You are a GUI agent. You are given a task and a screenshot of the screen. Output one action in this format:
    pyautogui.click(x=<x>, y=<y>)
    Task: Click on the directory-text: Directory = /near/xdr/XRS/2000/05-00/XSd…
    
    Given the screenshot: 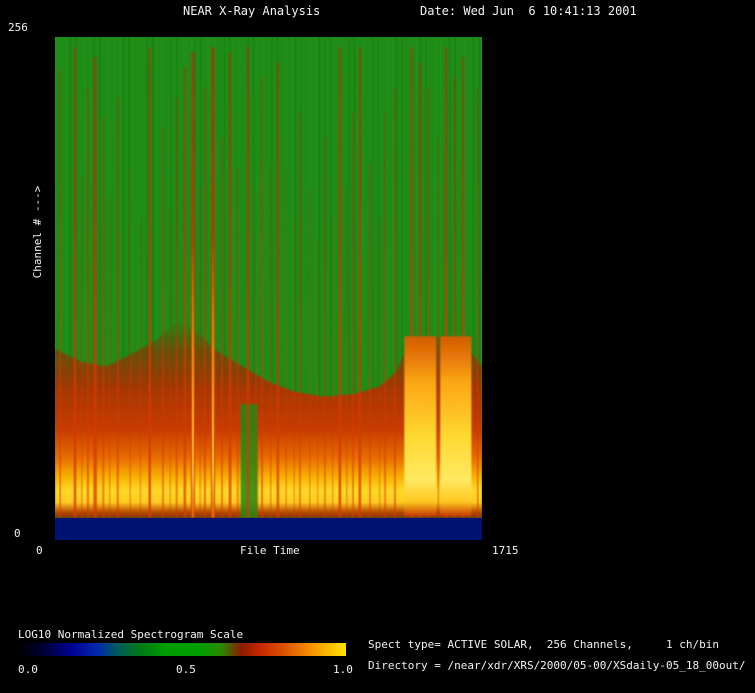 What is the action you would take?
    pyautogui.click(x=557, y=665)
    